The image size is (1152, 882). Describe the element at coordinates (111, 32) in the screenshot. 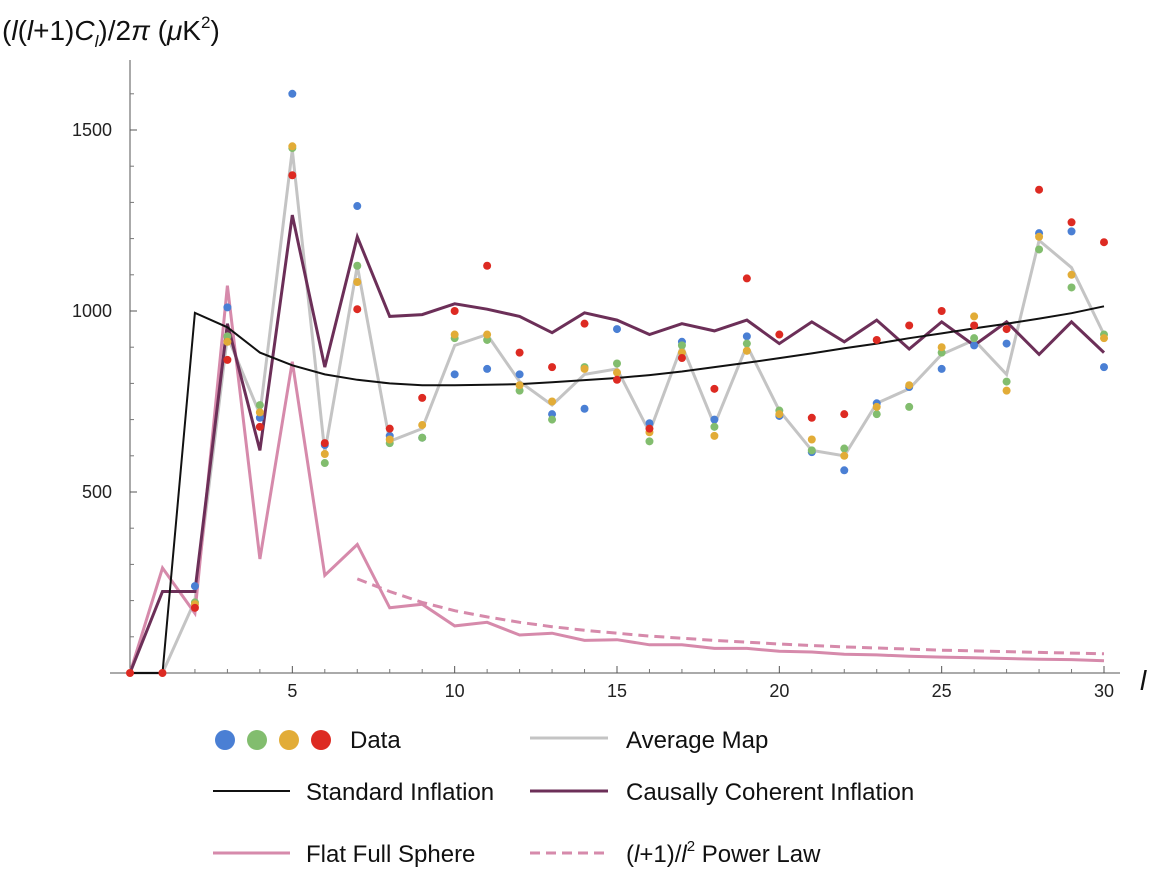

I see `y-axis-title: (l(l+1)Cl)/2π (μK2)` at that location.